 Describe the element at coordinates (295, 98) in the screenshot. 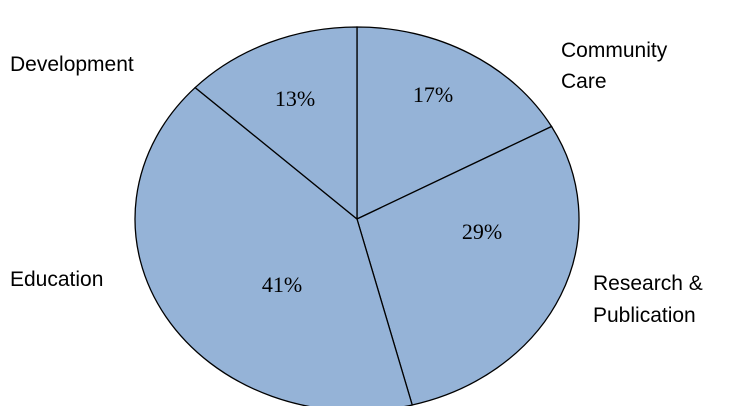

I see `pct-label-development: 13%` at that location.